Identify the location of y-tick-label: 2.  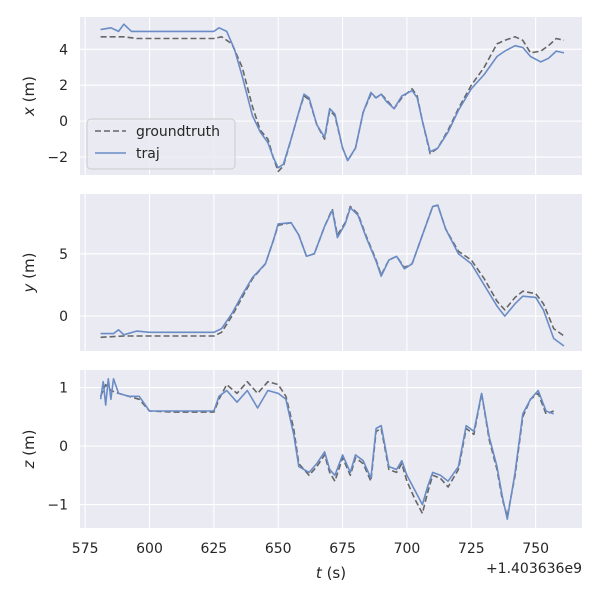
(63, 86).